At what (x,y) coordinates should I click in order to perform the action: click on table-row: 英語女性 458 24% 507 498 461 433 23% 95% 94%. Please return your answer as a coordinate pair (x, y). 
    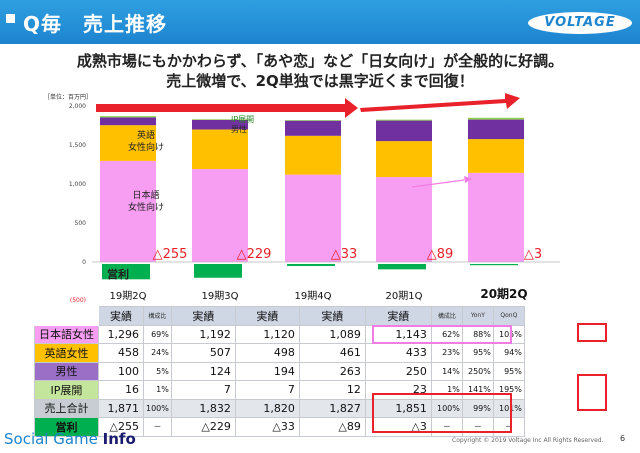
    Looking at the image, I should click on (279, 353).